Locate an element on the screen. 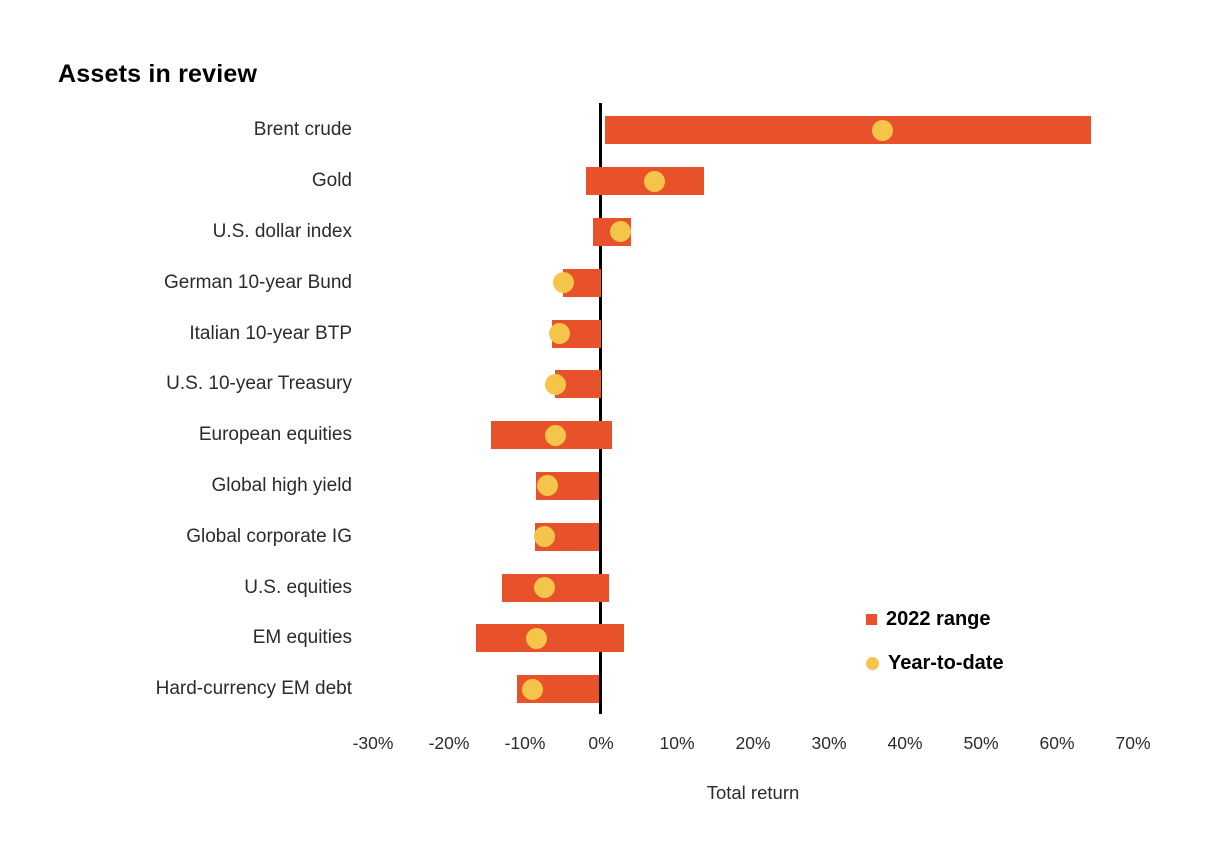 Image resolution: width=1220 pixels, height=854 pixels. category-label: U.S. dollar index is located at coordinates (282, 231).